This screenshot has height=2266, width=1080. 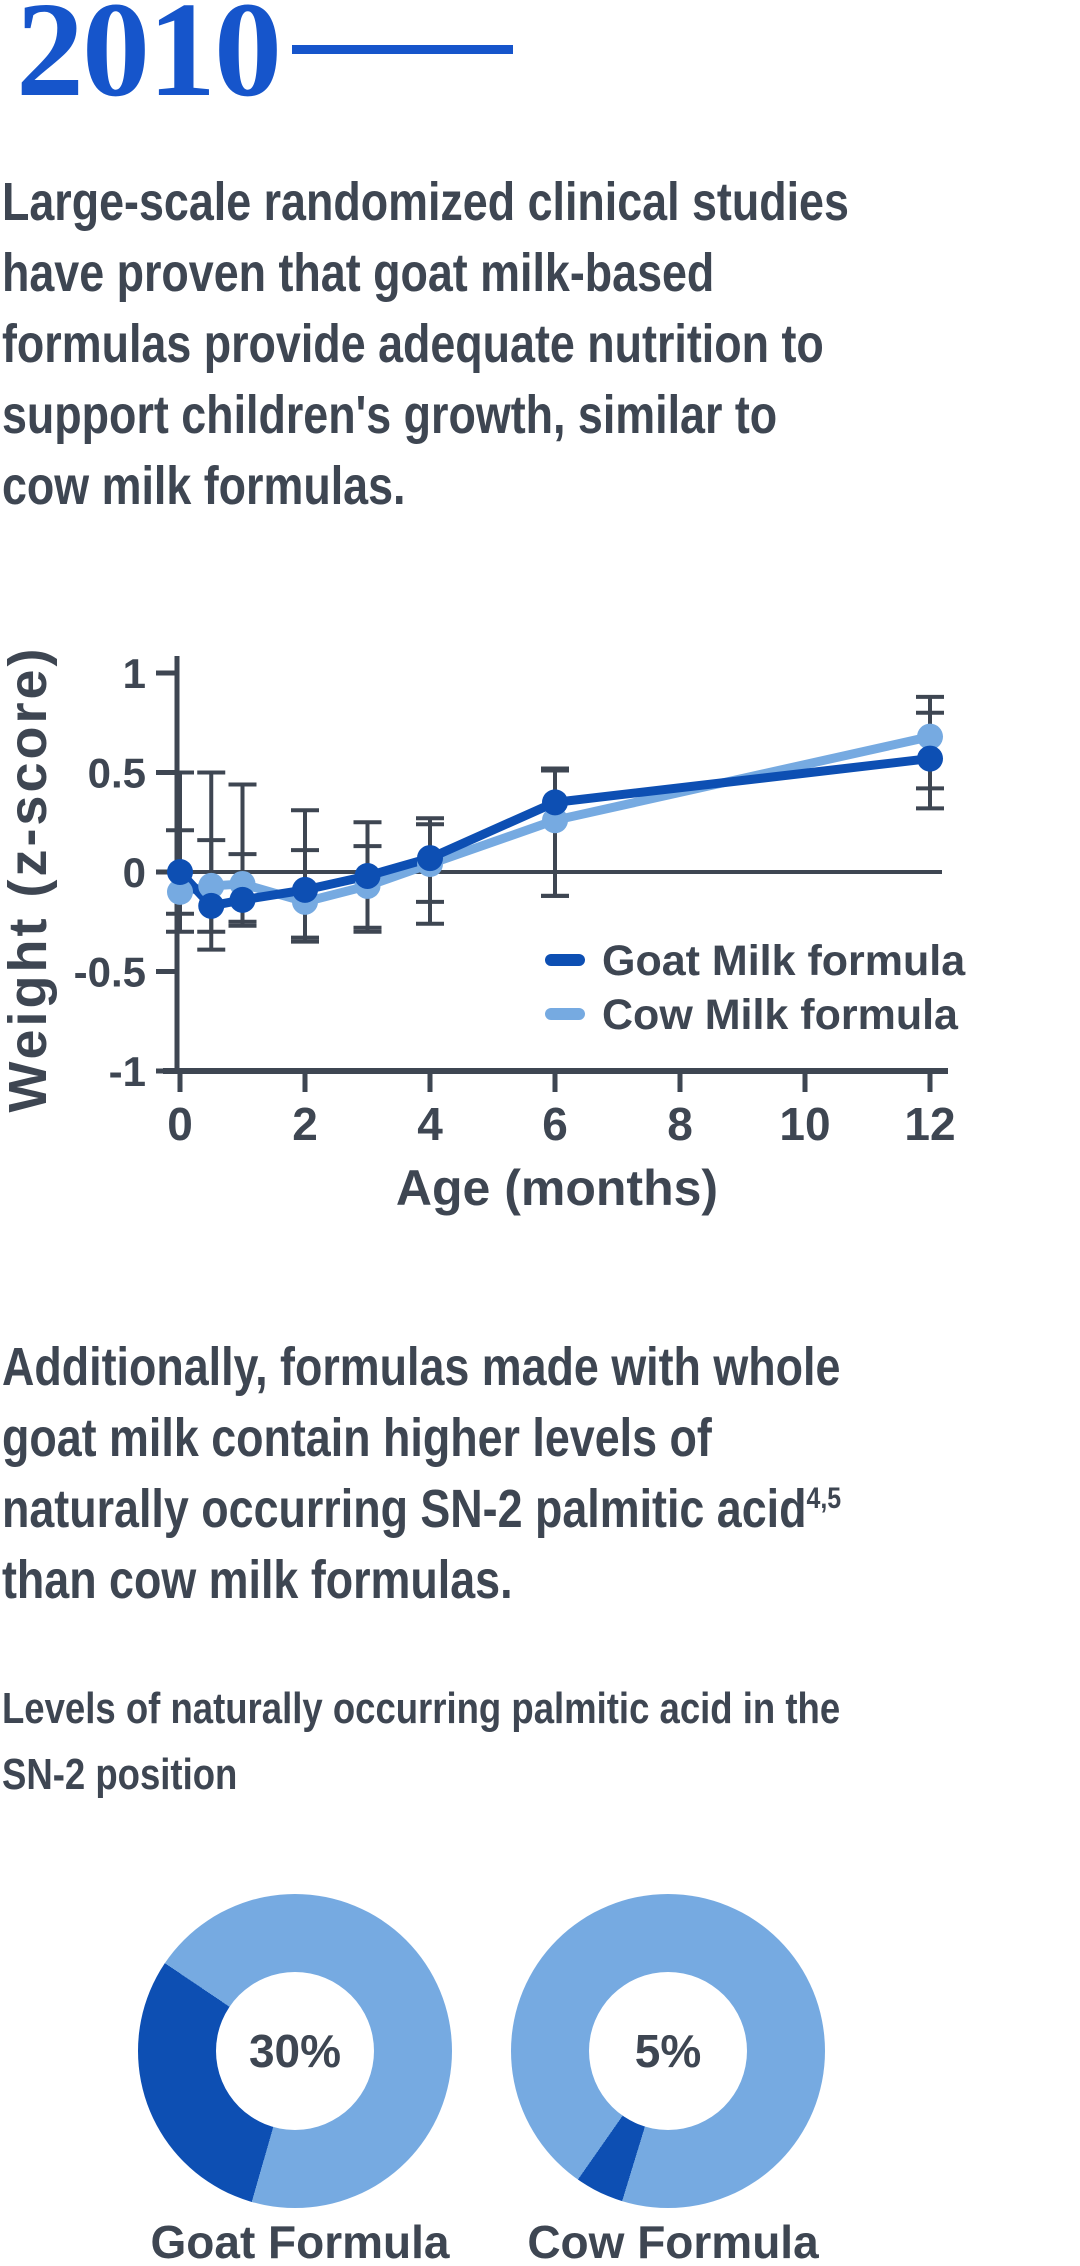 I want to click on svg-text: 1, so click(x=134, y=673).